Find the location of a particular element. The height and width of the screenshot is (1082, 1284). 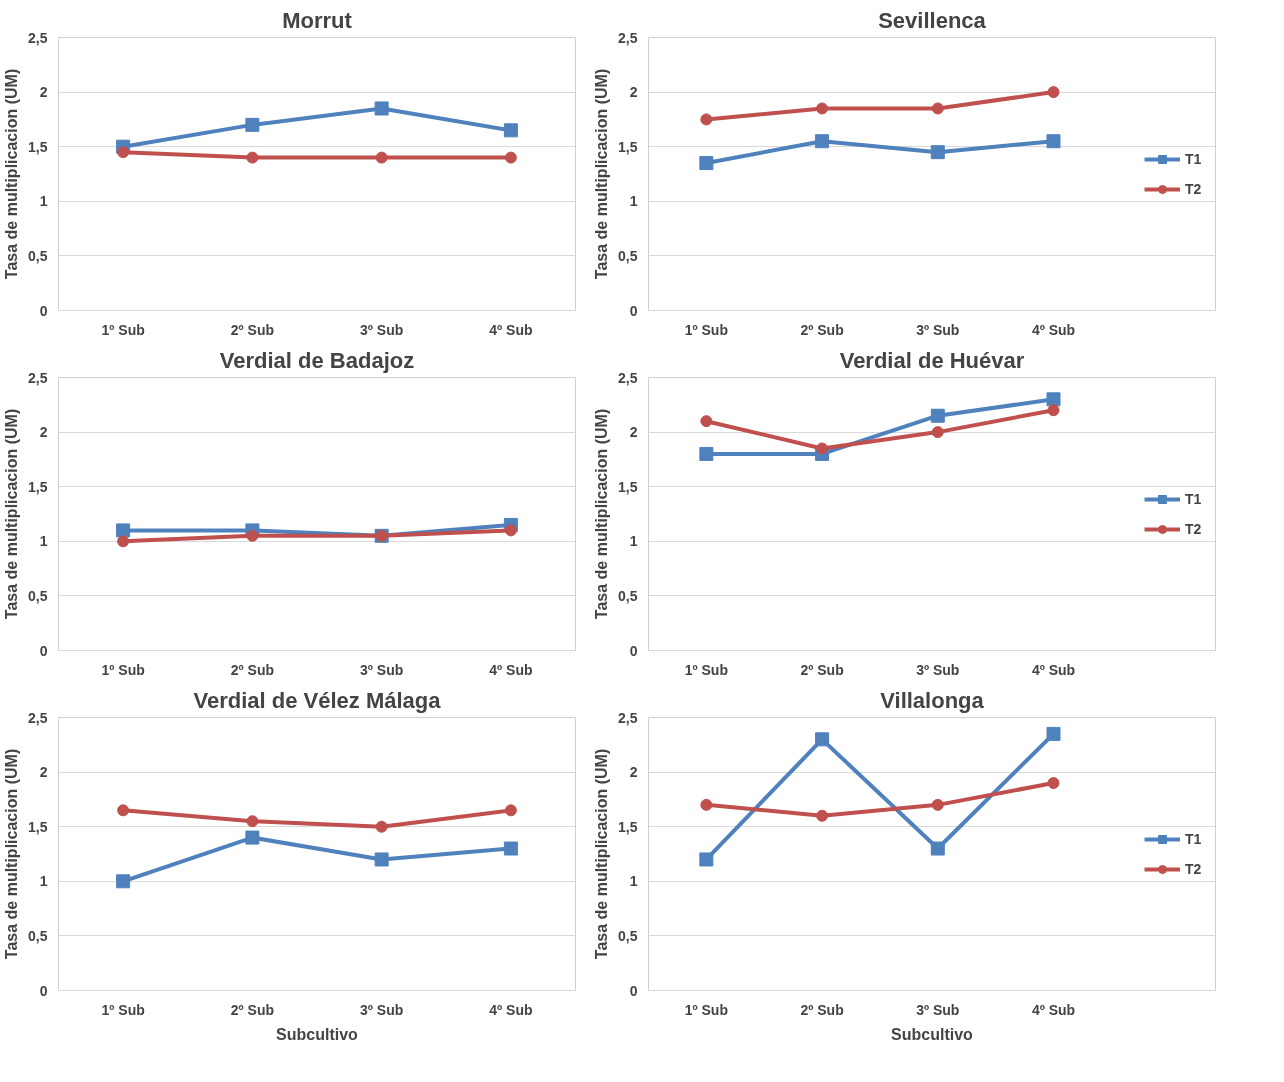

chart-title: Verdial de Badajoz is located at coordinates (317, 360).